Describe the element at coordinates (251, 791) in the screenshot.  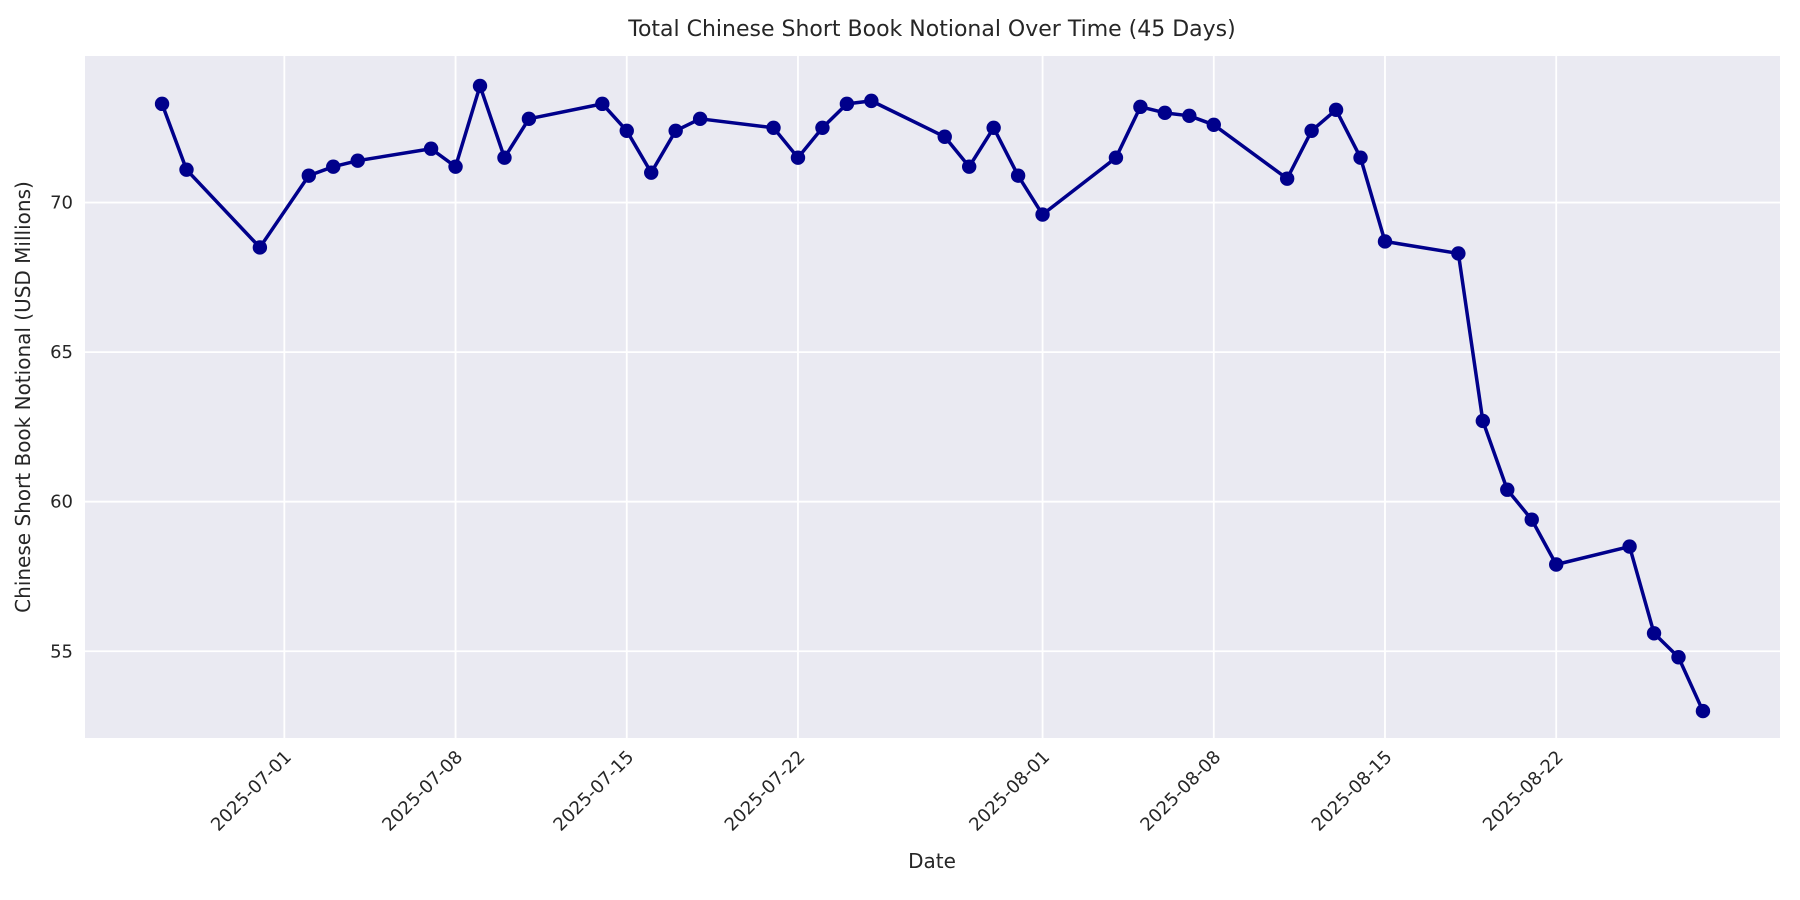
I see `x-tick-label: 2025-07-01` at that location.